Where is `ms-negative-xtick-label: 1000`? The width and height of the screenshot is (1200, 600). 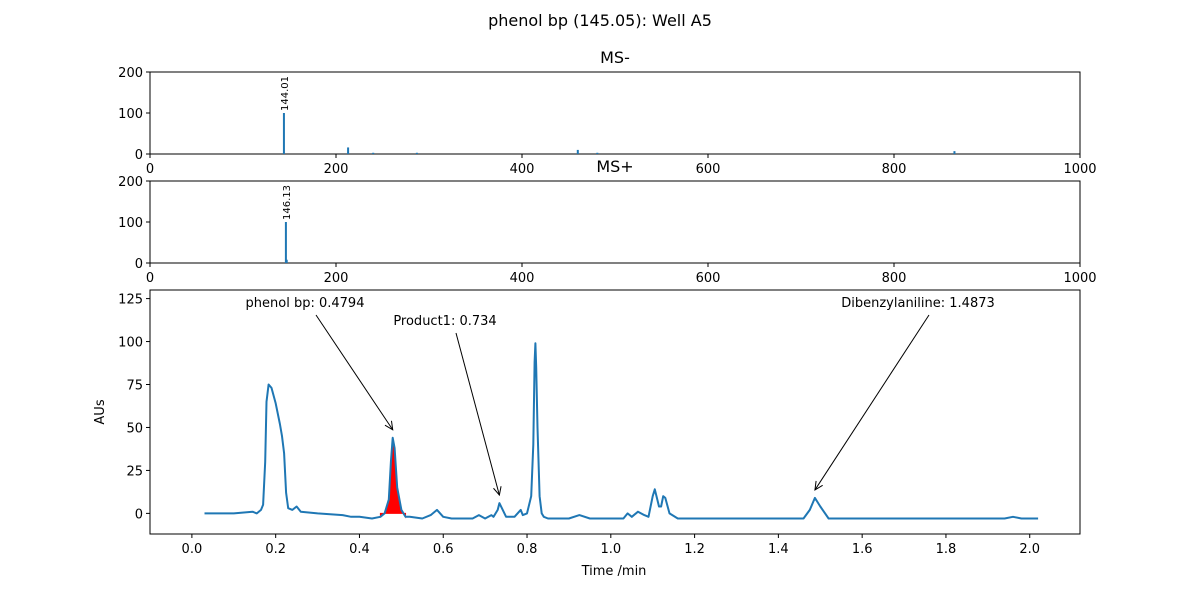 ms-negative-xtick-label: 1000 is located at coordinates (1079, 169).